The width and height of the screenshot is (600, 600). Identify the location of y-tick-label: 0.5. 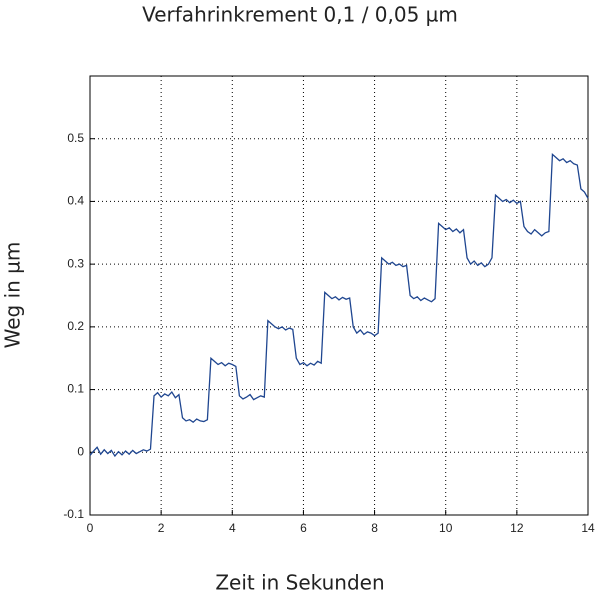
(75, 138).